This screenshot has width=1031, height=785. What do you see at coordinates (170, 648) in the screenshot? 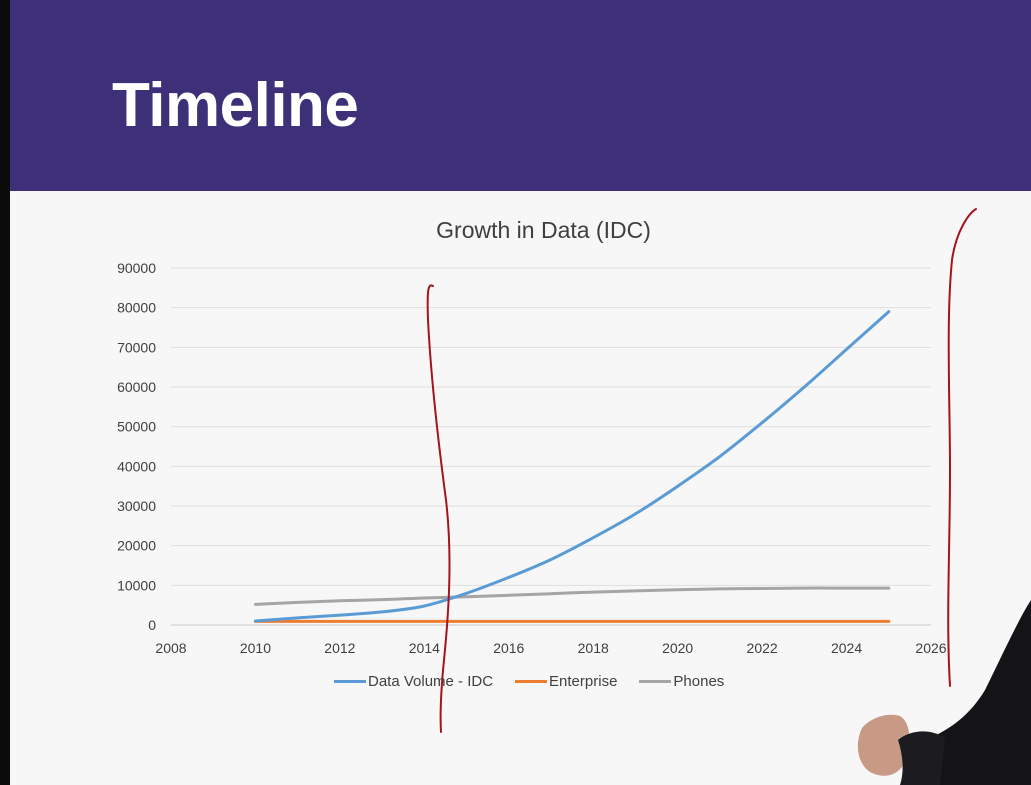
I see `x-tick-label: 2008` at bounding box center [170, 648].